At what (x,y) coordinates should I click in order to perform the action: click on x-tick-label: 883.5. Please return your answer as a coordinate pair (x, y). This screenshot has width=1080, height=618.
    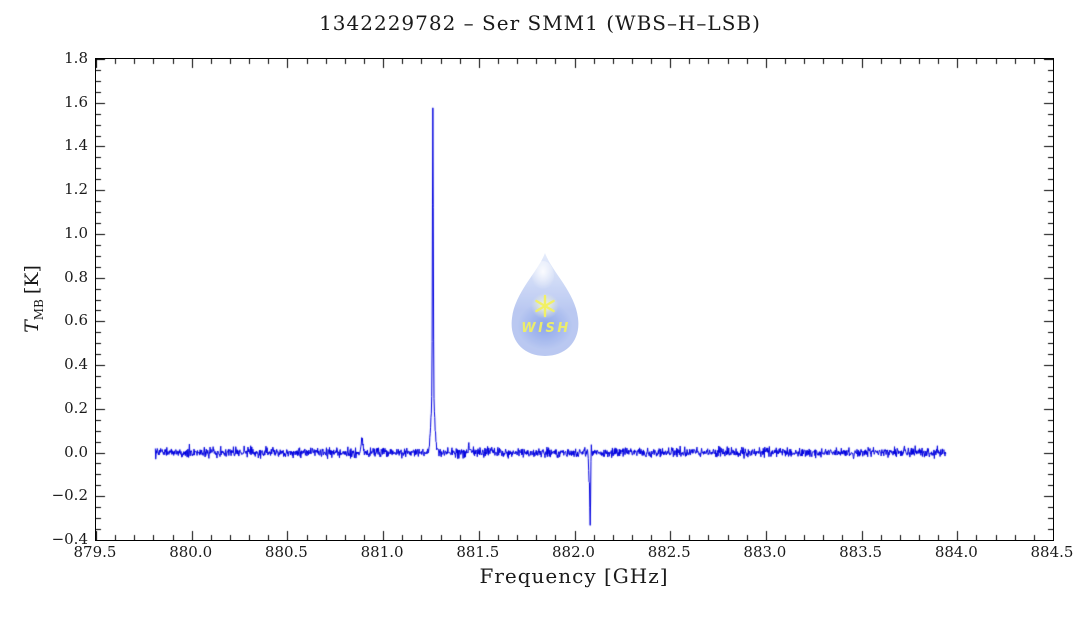
    Looking at the image, I should click on (861, 552).